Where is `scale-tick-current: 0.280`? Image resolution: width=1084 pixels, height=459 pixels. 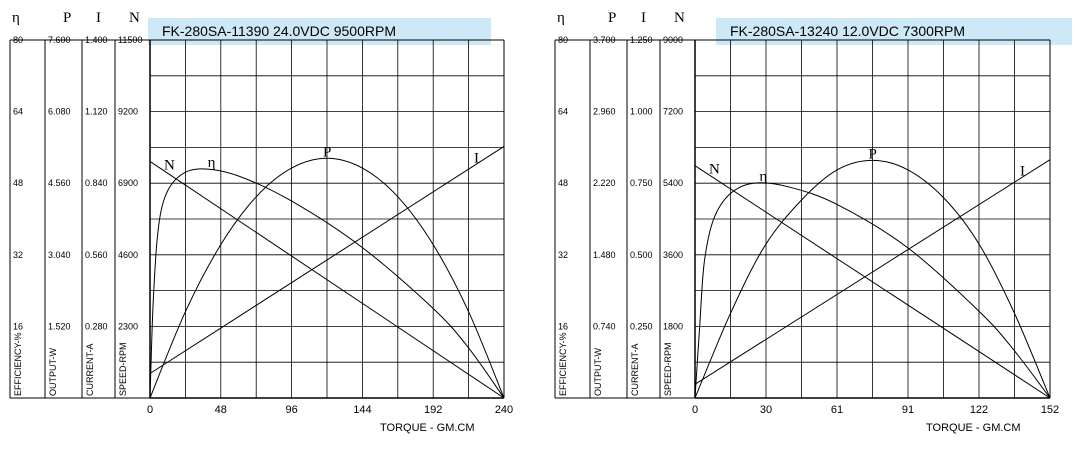
scale-tick-current: 0.280 is located at coordinates (96, 326).